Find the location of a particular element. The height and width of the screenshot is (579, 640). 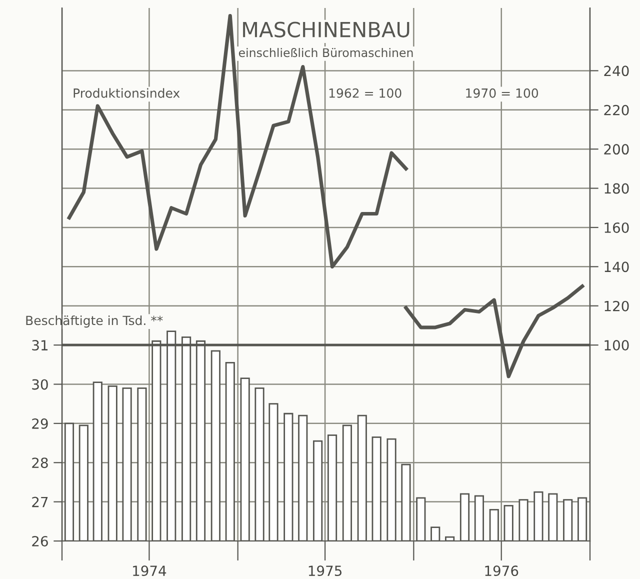

y2-tick-label: 200 is located at coordinates (616, 149).